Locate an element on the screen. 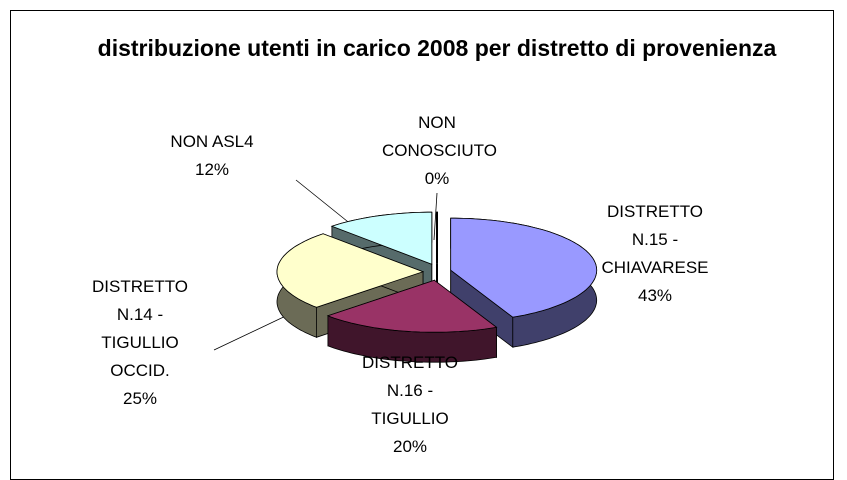 The height and width of the screenshot is (480, 847). category-label: DISTRETTO N.14 - TIGULLIO OCCID. is located at coordinates (140, 328).